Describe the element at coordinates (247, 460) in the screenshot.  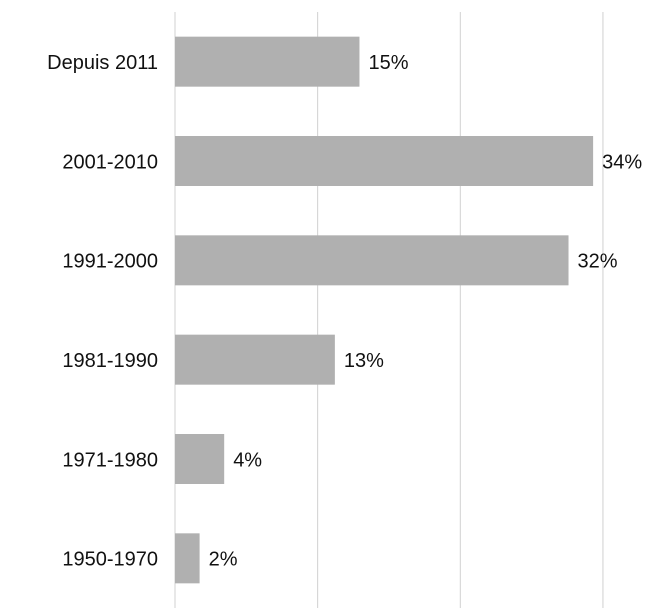
I see `value-label: 4%` at that location.